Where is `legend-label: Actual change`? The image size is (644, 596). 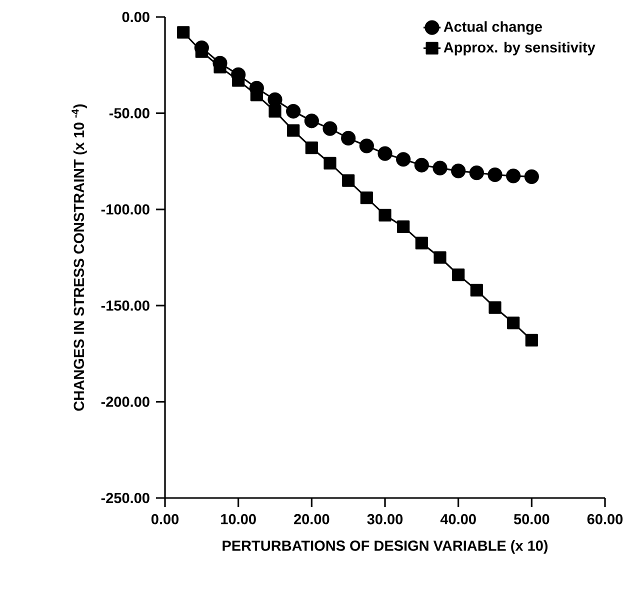 legend-label: Actual change is located at coordinates (493, 28).